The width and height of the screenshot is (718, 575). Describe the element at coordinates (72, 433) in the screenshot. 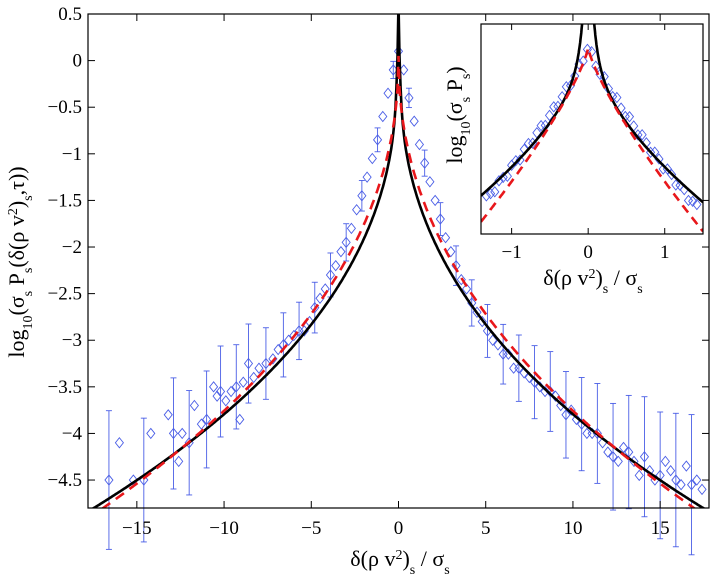

I see `main-y-tick-label: −4` at that location.